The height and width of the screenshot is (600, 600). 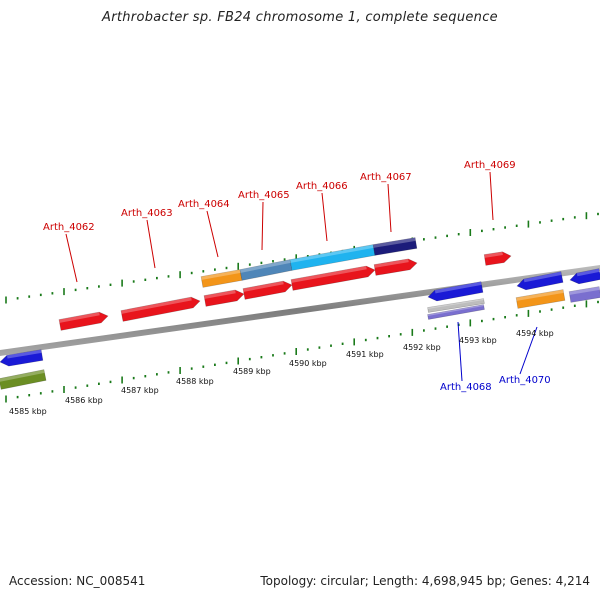 I want to click on kbp-tick-label: 4590 kbp, so click(x=308, y=363).